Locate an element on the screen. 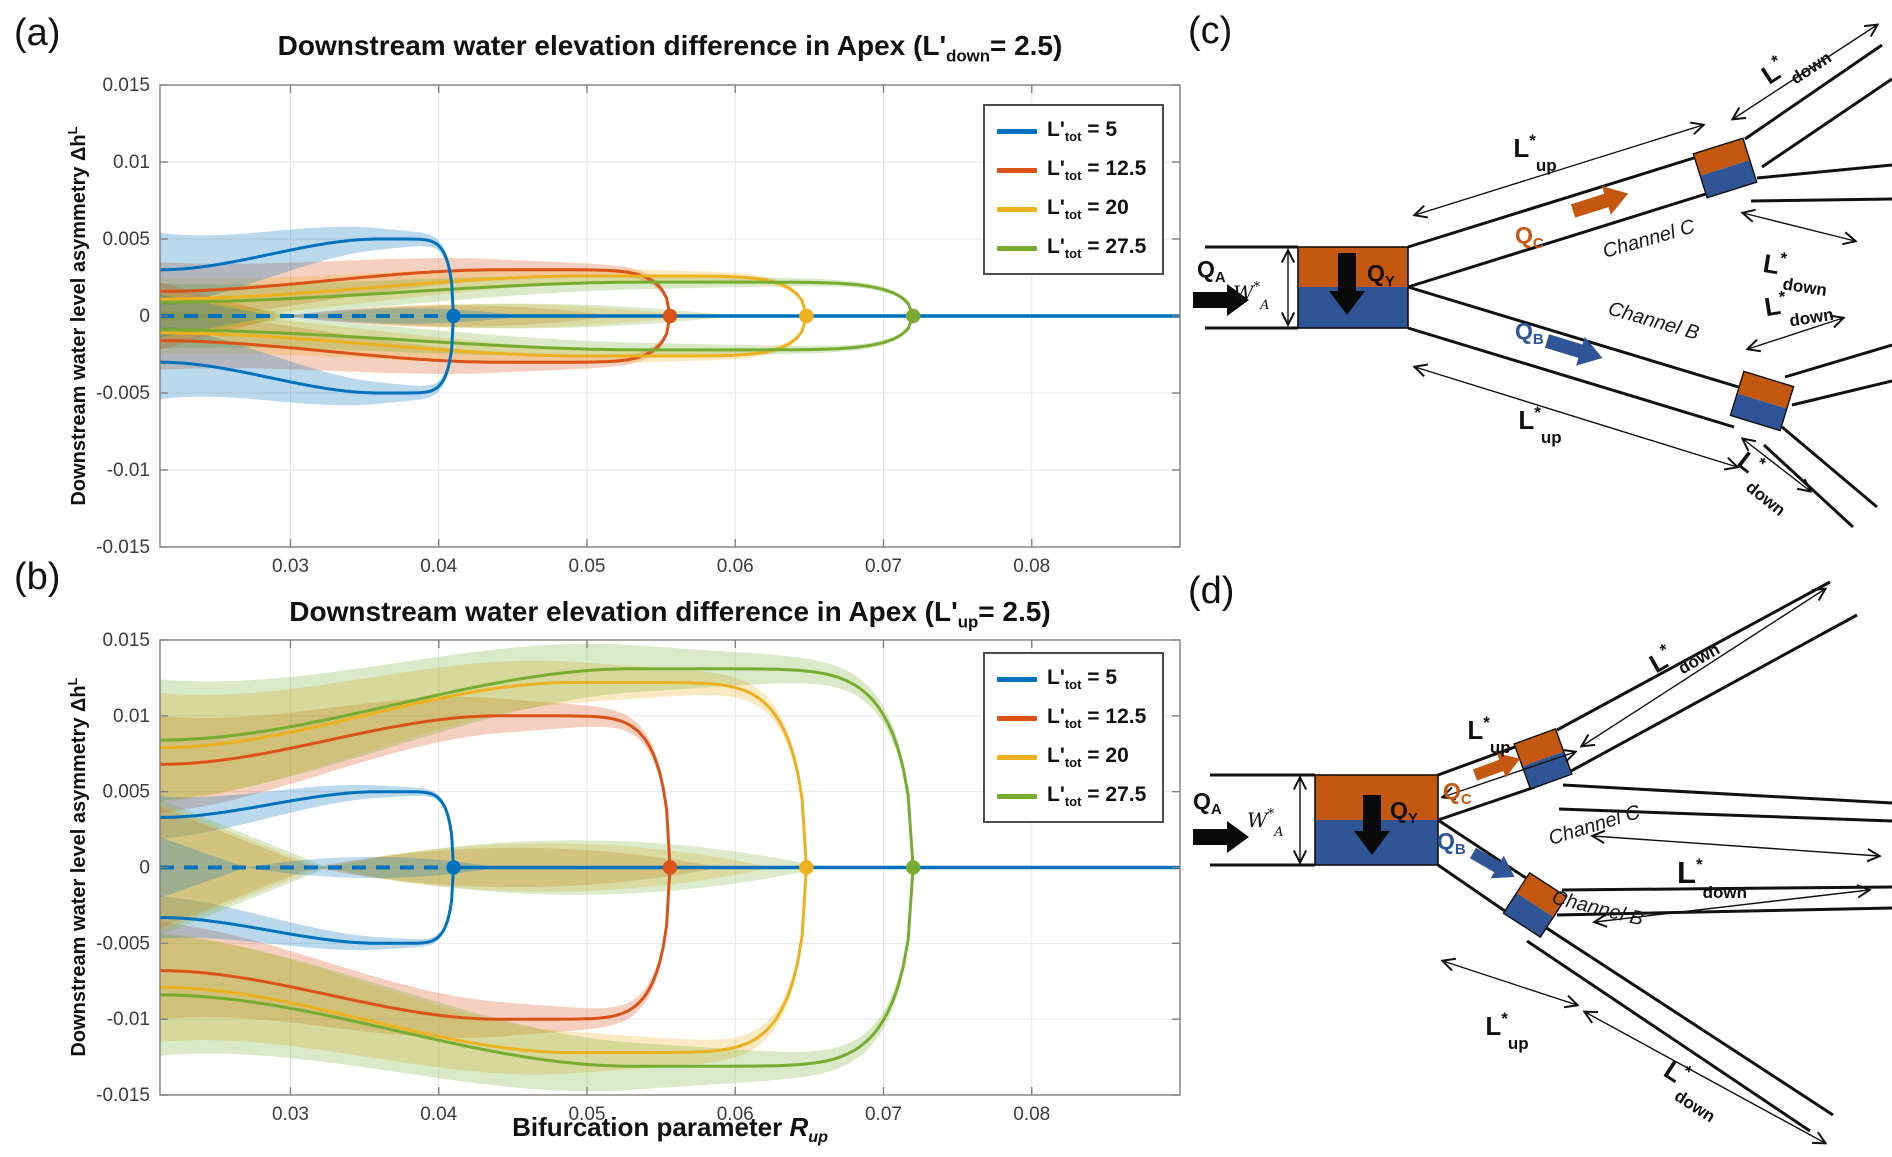 Image resolution: width=1892 pixels, height=1157 pixels. qy-label: QY is located at coordinates (1404, 812).